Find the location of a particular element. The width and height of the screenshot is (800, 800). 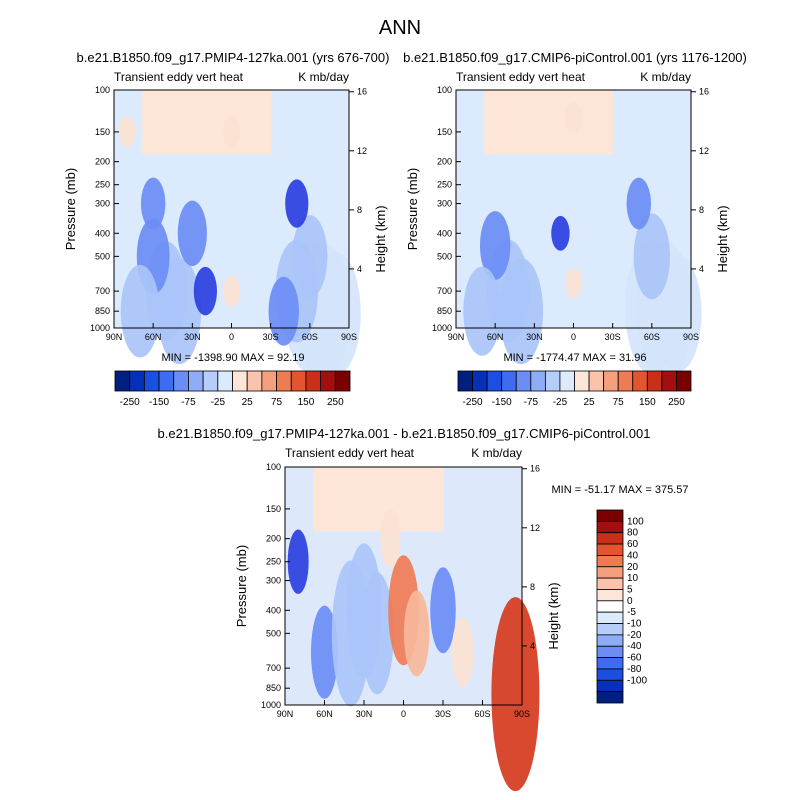

y-tick-label: 100 is located at coordinates (444, 90).